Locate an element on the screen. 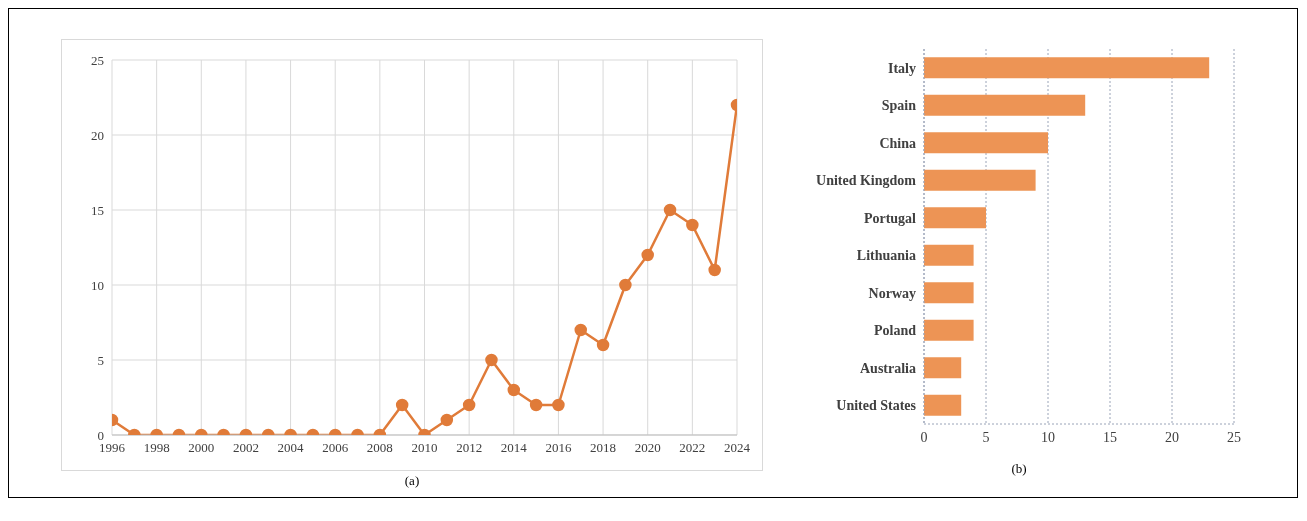  x-tick-label: 15 is located at coordinates (1110, 437).